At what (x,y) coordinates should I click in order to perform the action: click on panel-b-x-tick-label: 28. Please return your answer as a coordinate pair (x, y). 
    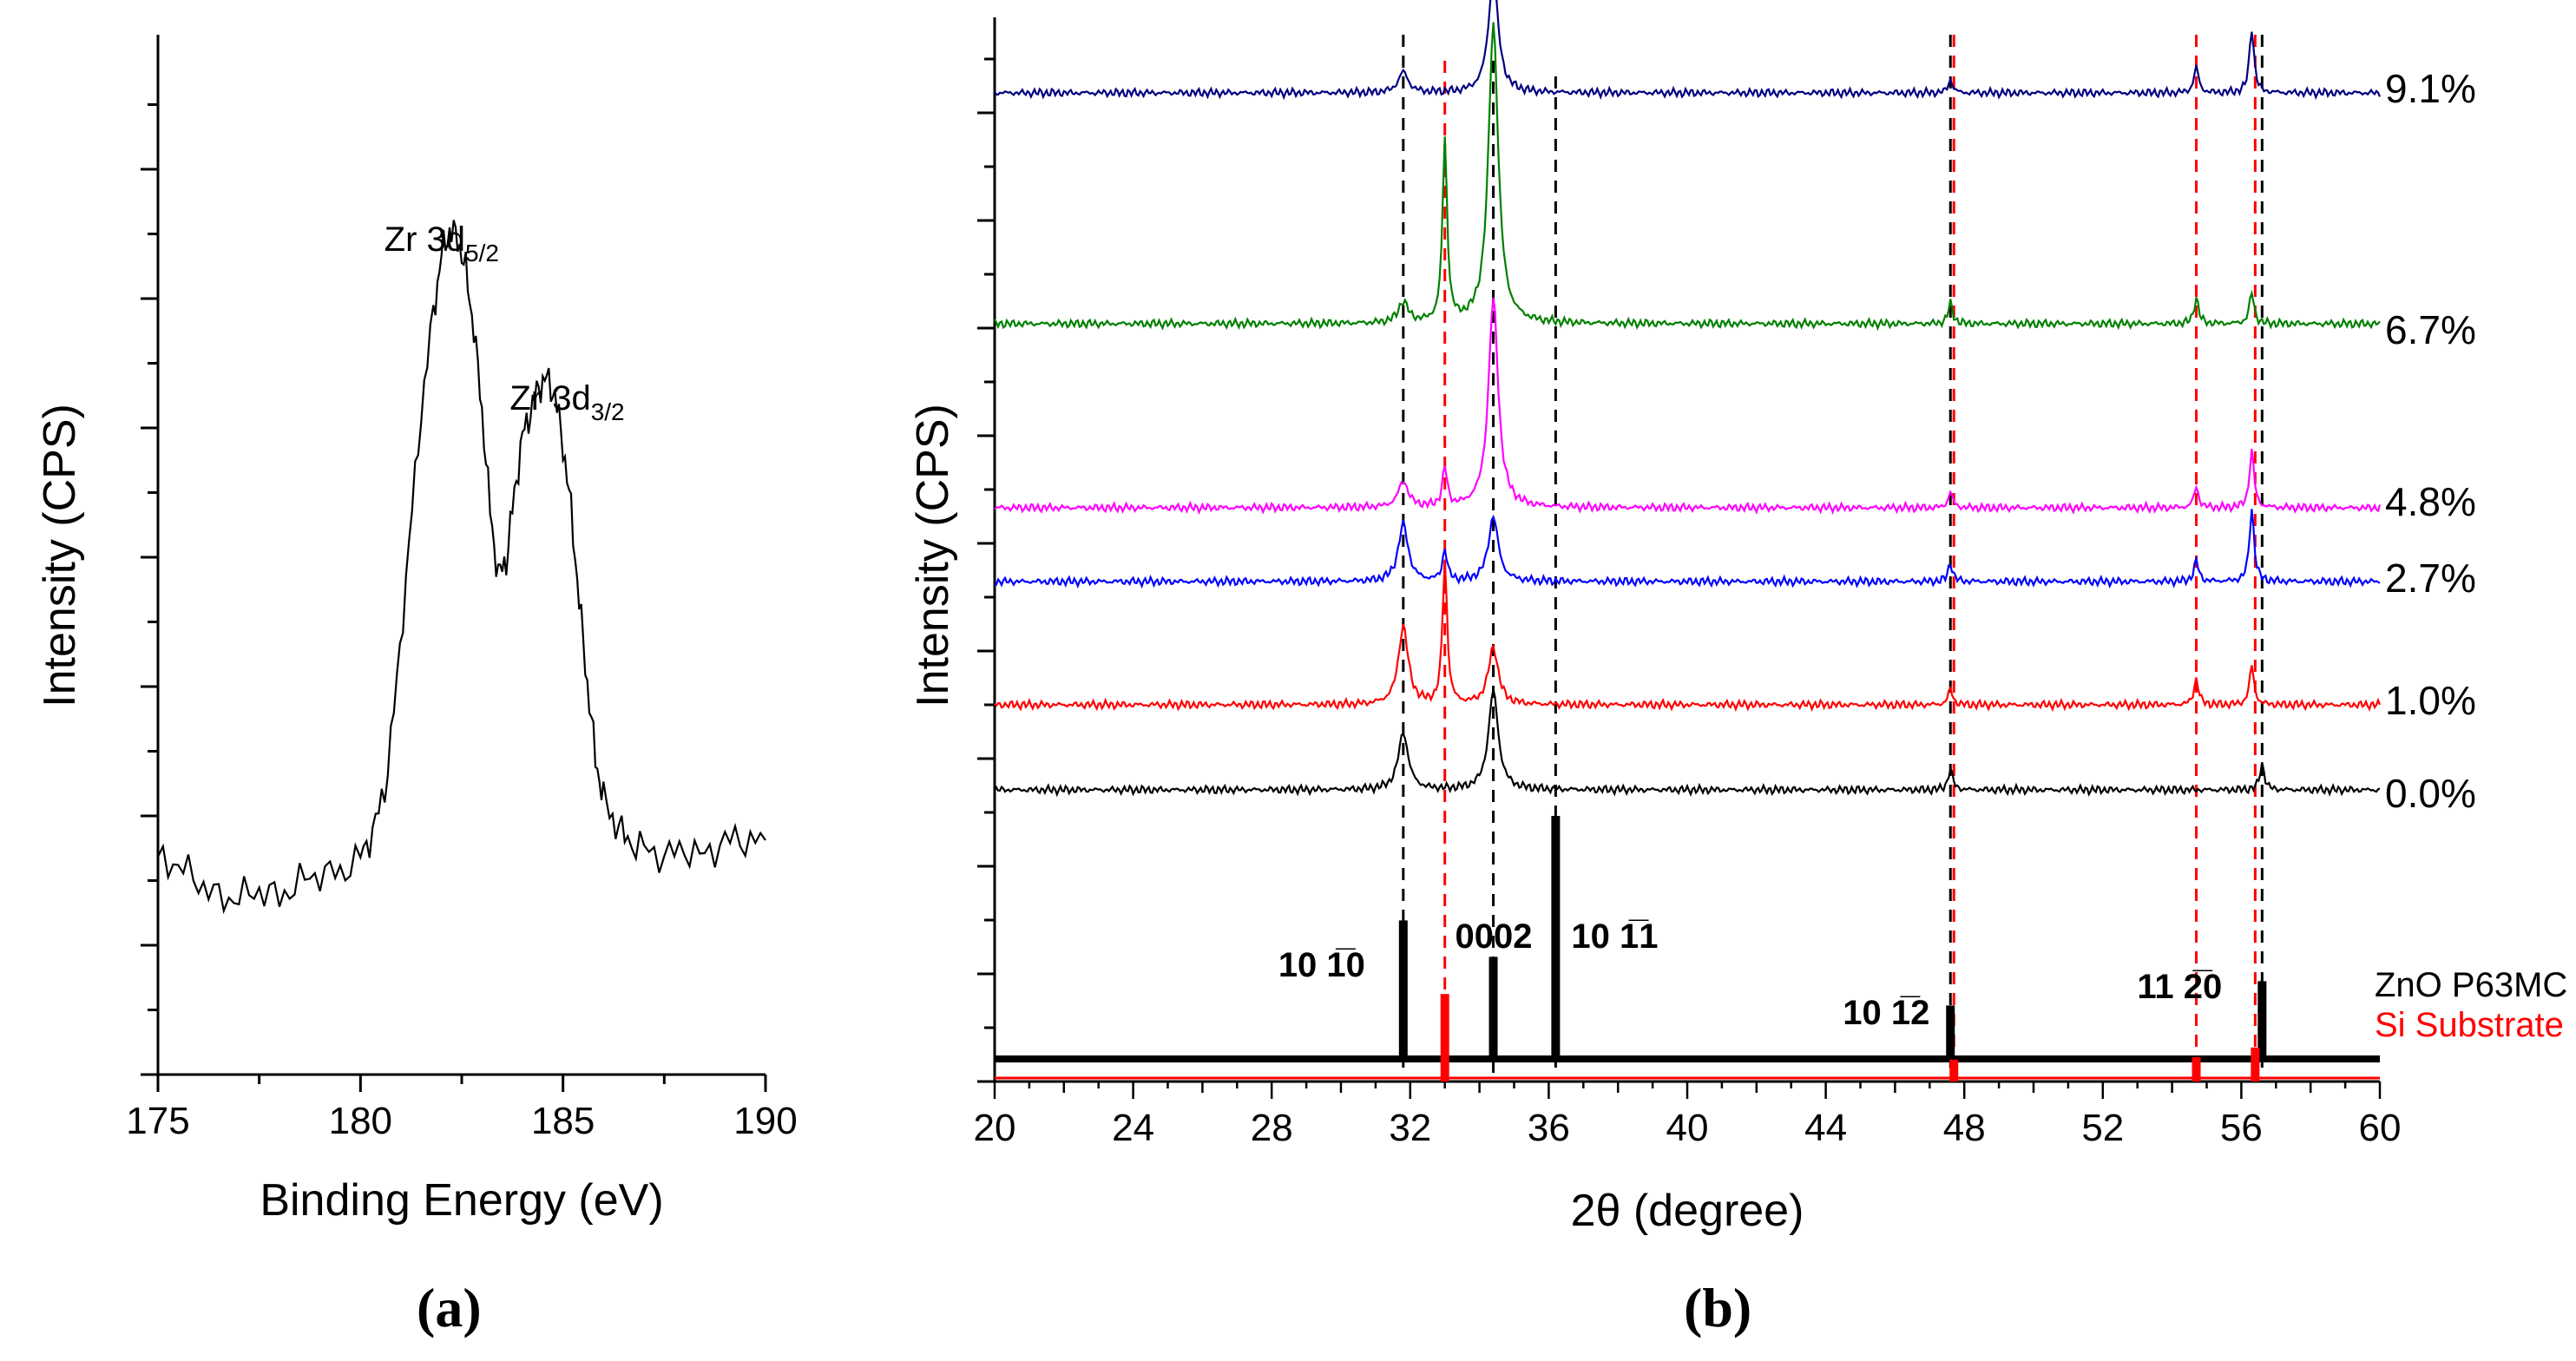
    Looking at the image, I should click on (1272, 1128).